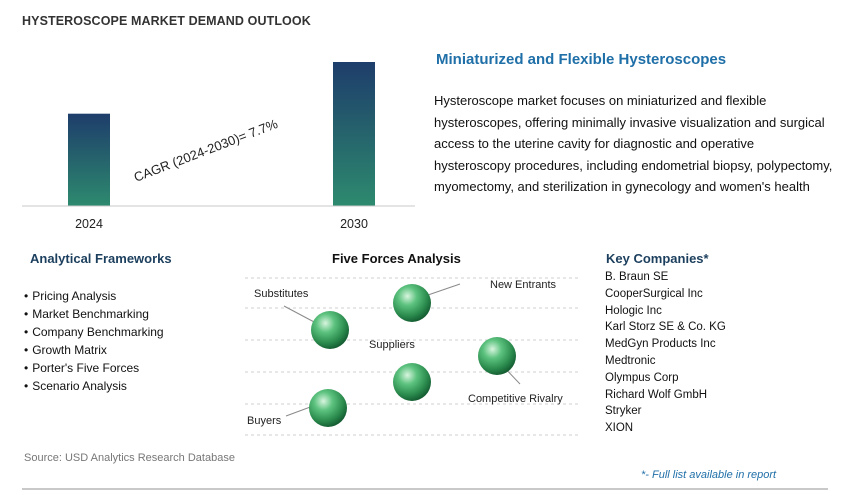 This screenshot has width=841, height=492. What do you see at coordinates (328, 408) in the screenshot?
I see `buyers-sphere` at bounding box center [328, 408].